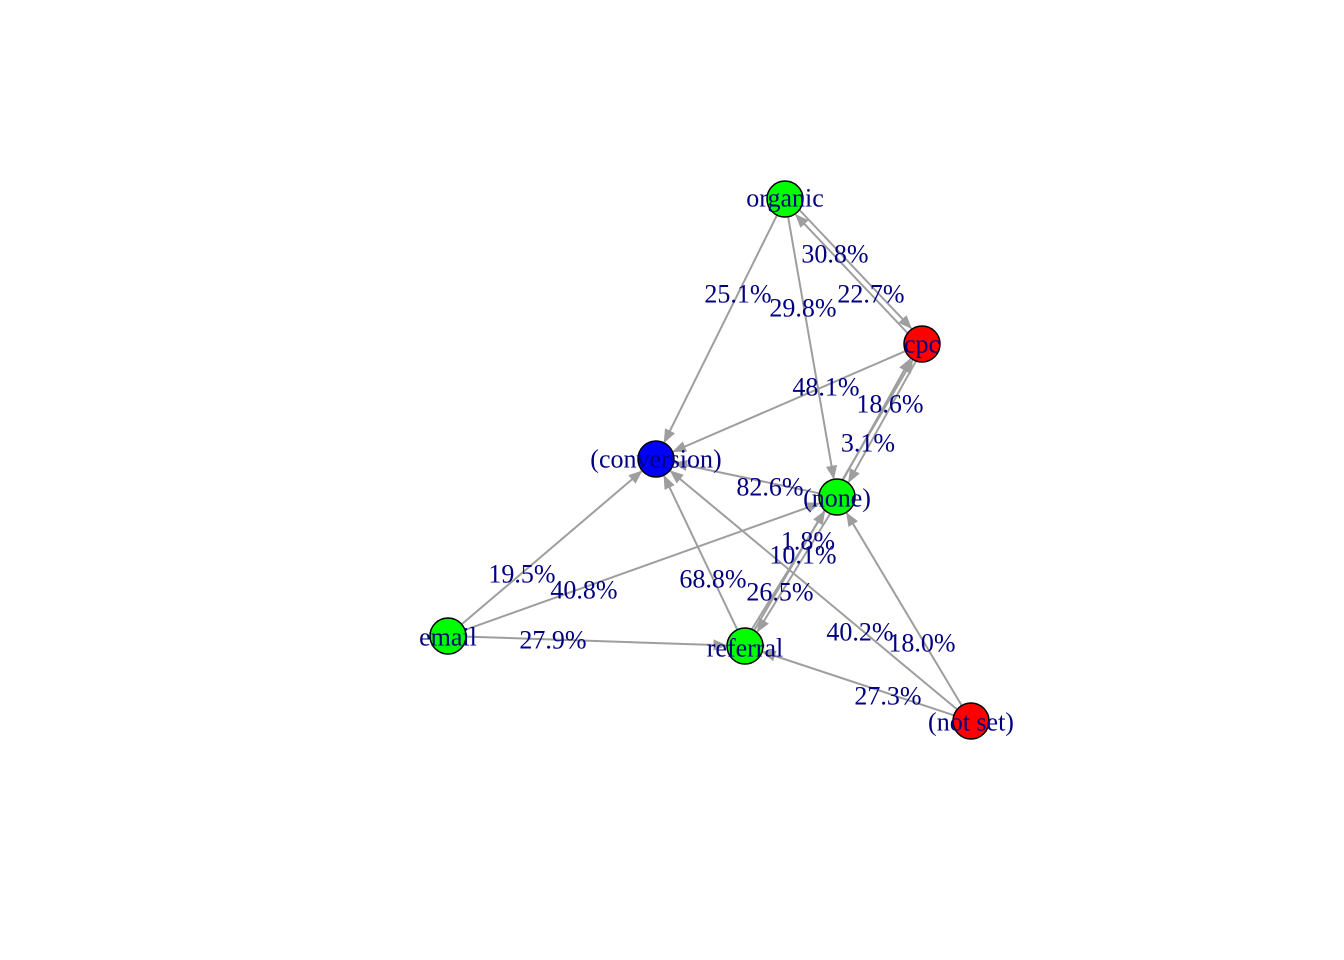 The image size is (1344, 960). Describe the element at coordinates (922, 344) in the screenshot. I see `node-label-cpc: cpc` at that location.